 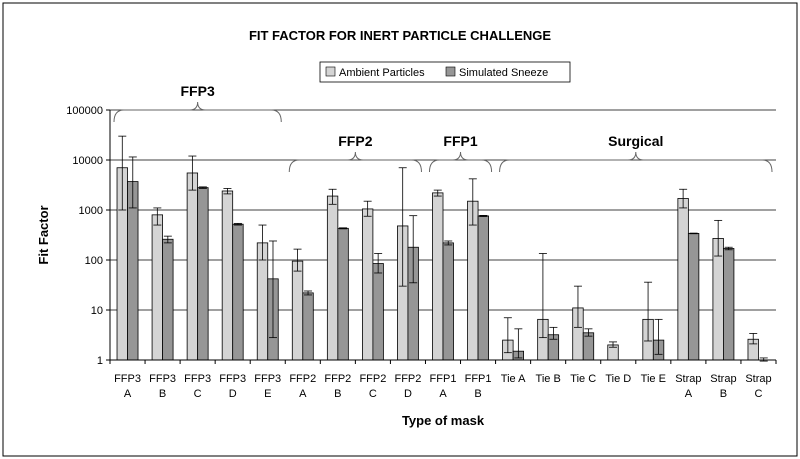 What do you see at coordinates (635, 141) in the screenshot?
I see `group-label: Surgical` at bounding box center [635, 141].